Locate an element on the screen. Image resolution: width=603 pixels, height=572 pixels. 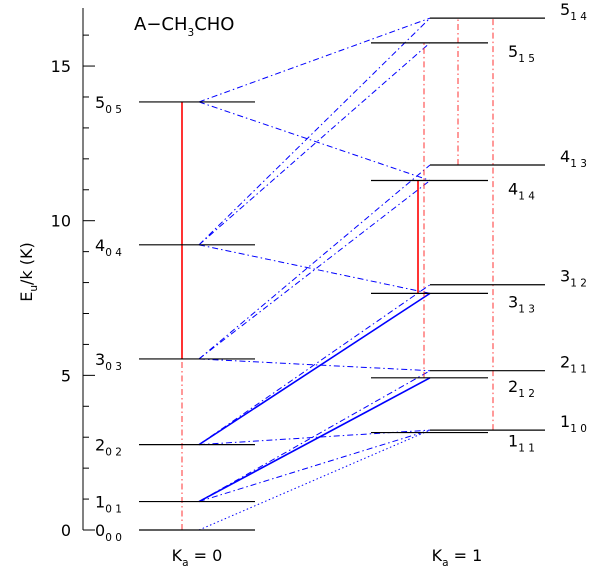
level-label-111: 11 1 is located at coordinates (521, 443).